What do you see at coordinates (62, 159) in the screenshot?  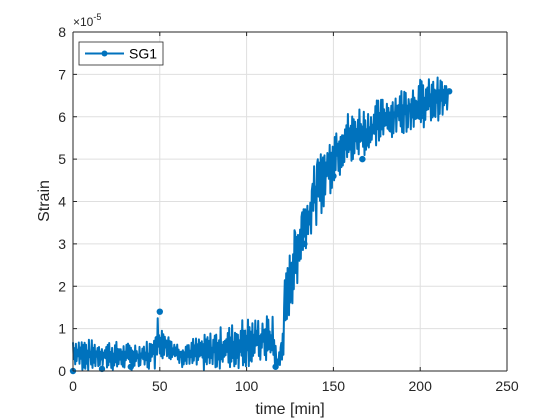 I see `y-tick-label: 5` at bounding box center [62, 159].